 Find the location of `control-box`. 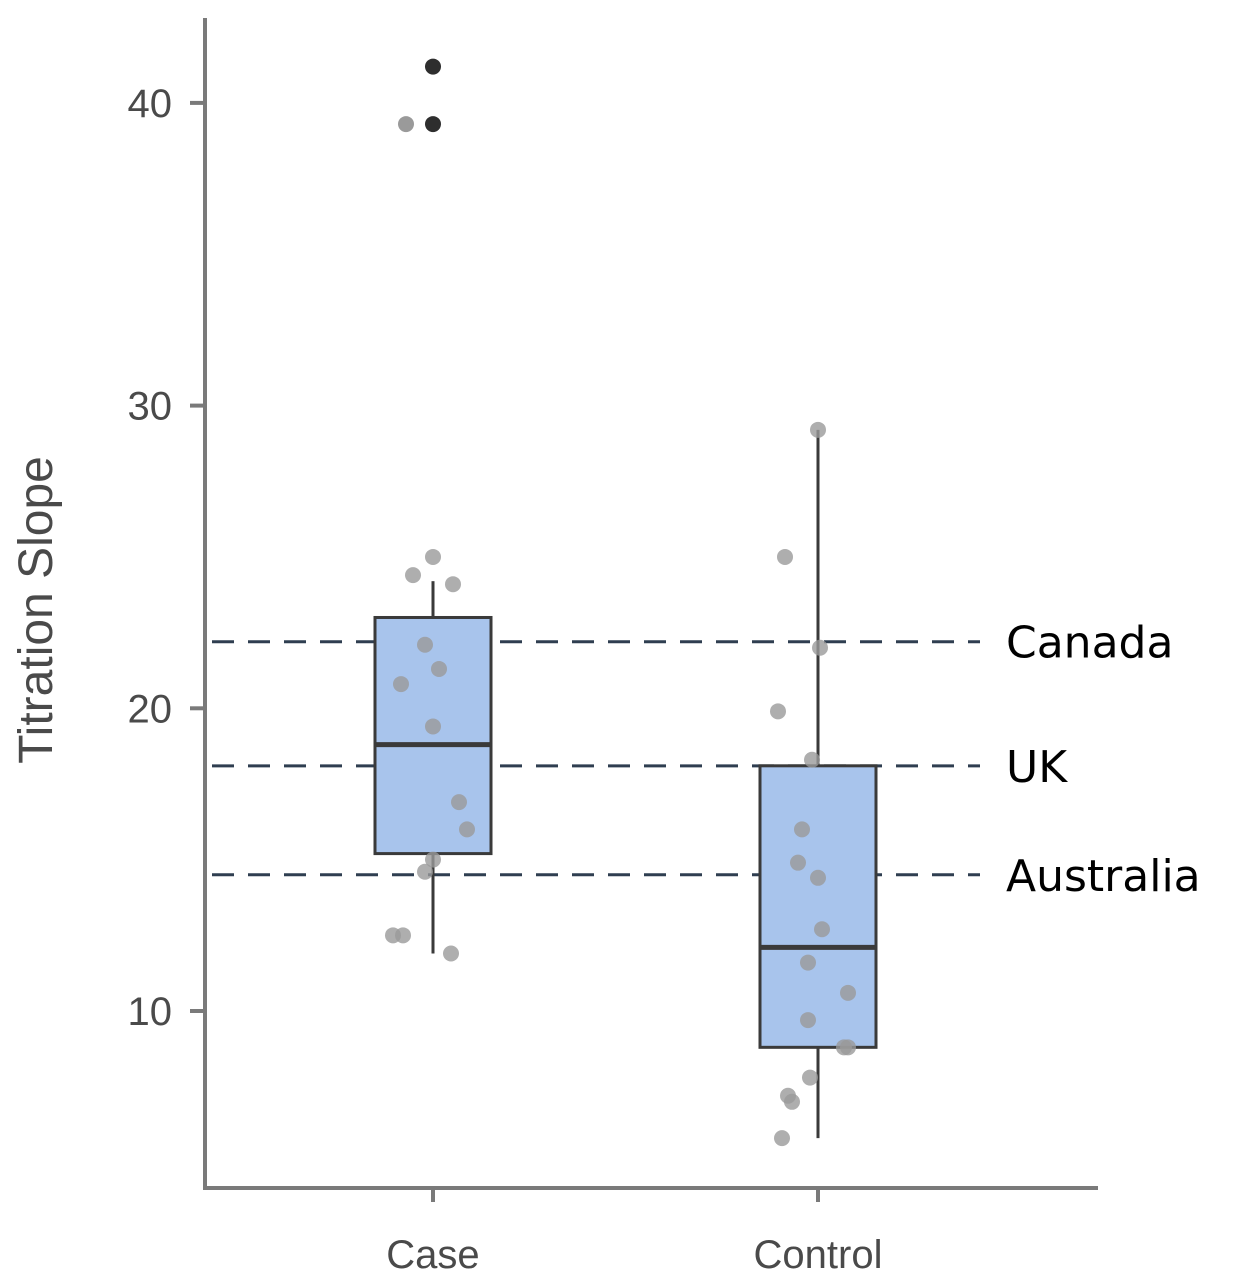

control-box is located at coordinates (818, 906).